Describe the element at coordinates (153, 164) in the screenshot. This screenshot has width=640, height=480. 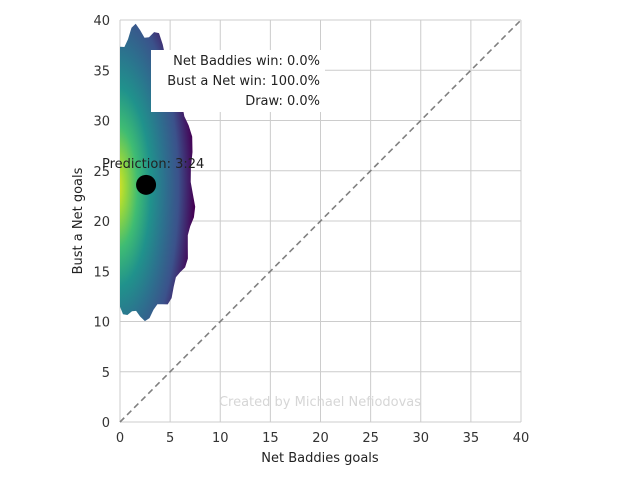
I see `prediction-label: Prediction: 3:24` at that location.